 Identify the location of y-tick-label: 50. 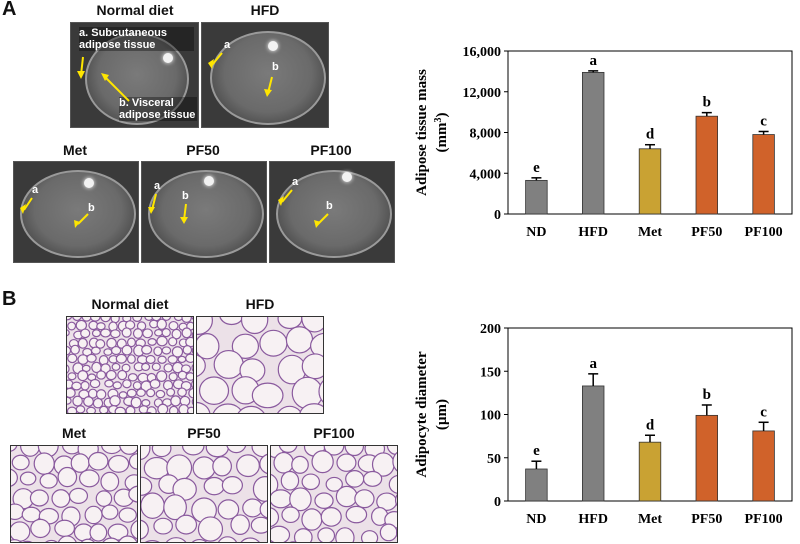
(494, 459).